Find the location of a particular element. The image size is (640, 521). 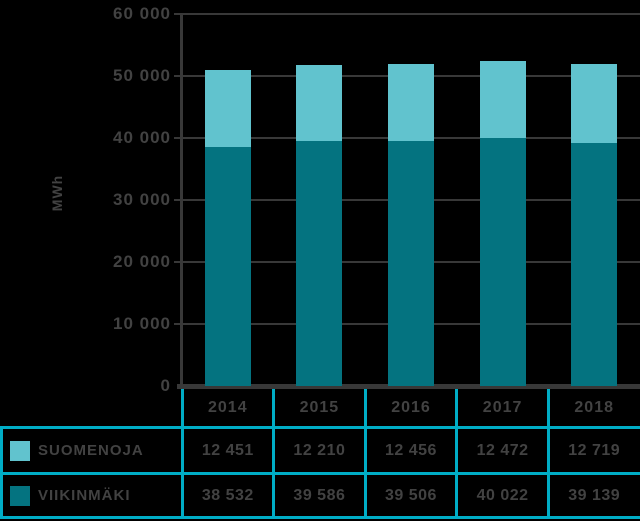

x-axis-line is located at coordinates (408, 386).